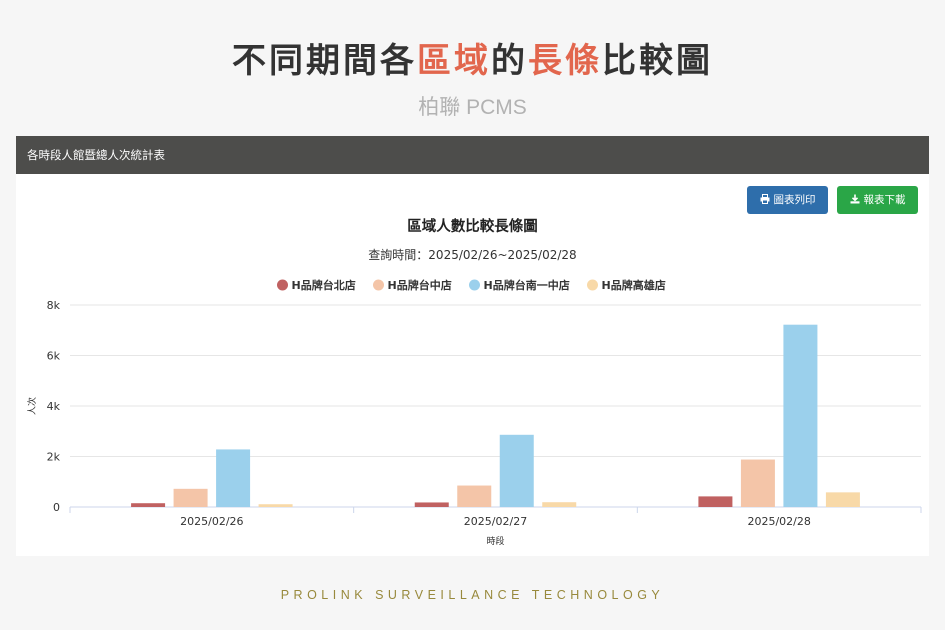  What do you see at coordinates (764, 199) in the screenshot?
I see `printer-icon` at bounding box center [764, 199].